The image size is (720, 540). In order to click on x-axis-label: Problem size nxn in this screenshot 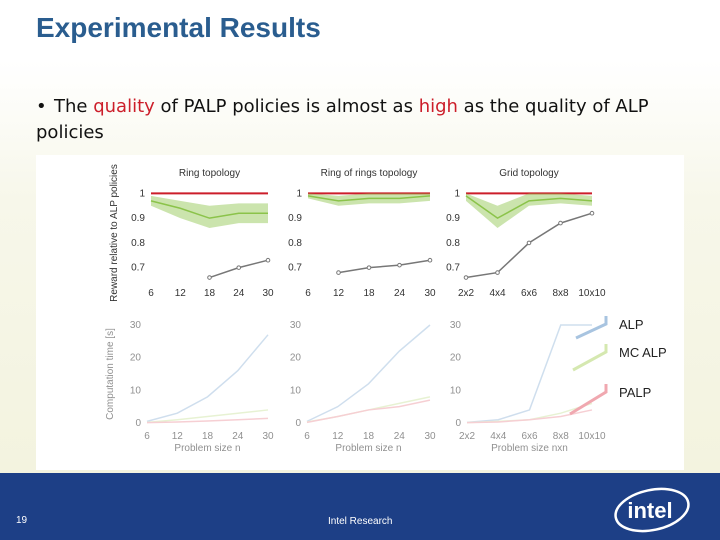, I will do `click(529, 448)`.